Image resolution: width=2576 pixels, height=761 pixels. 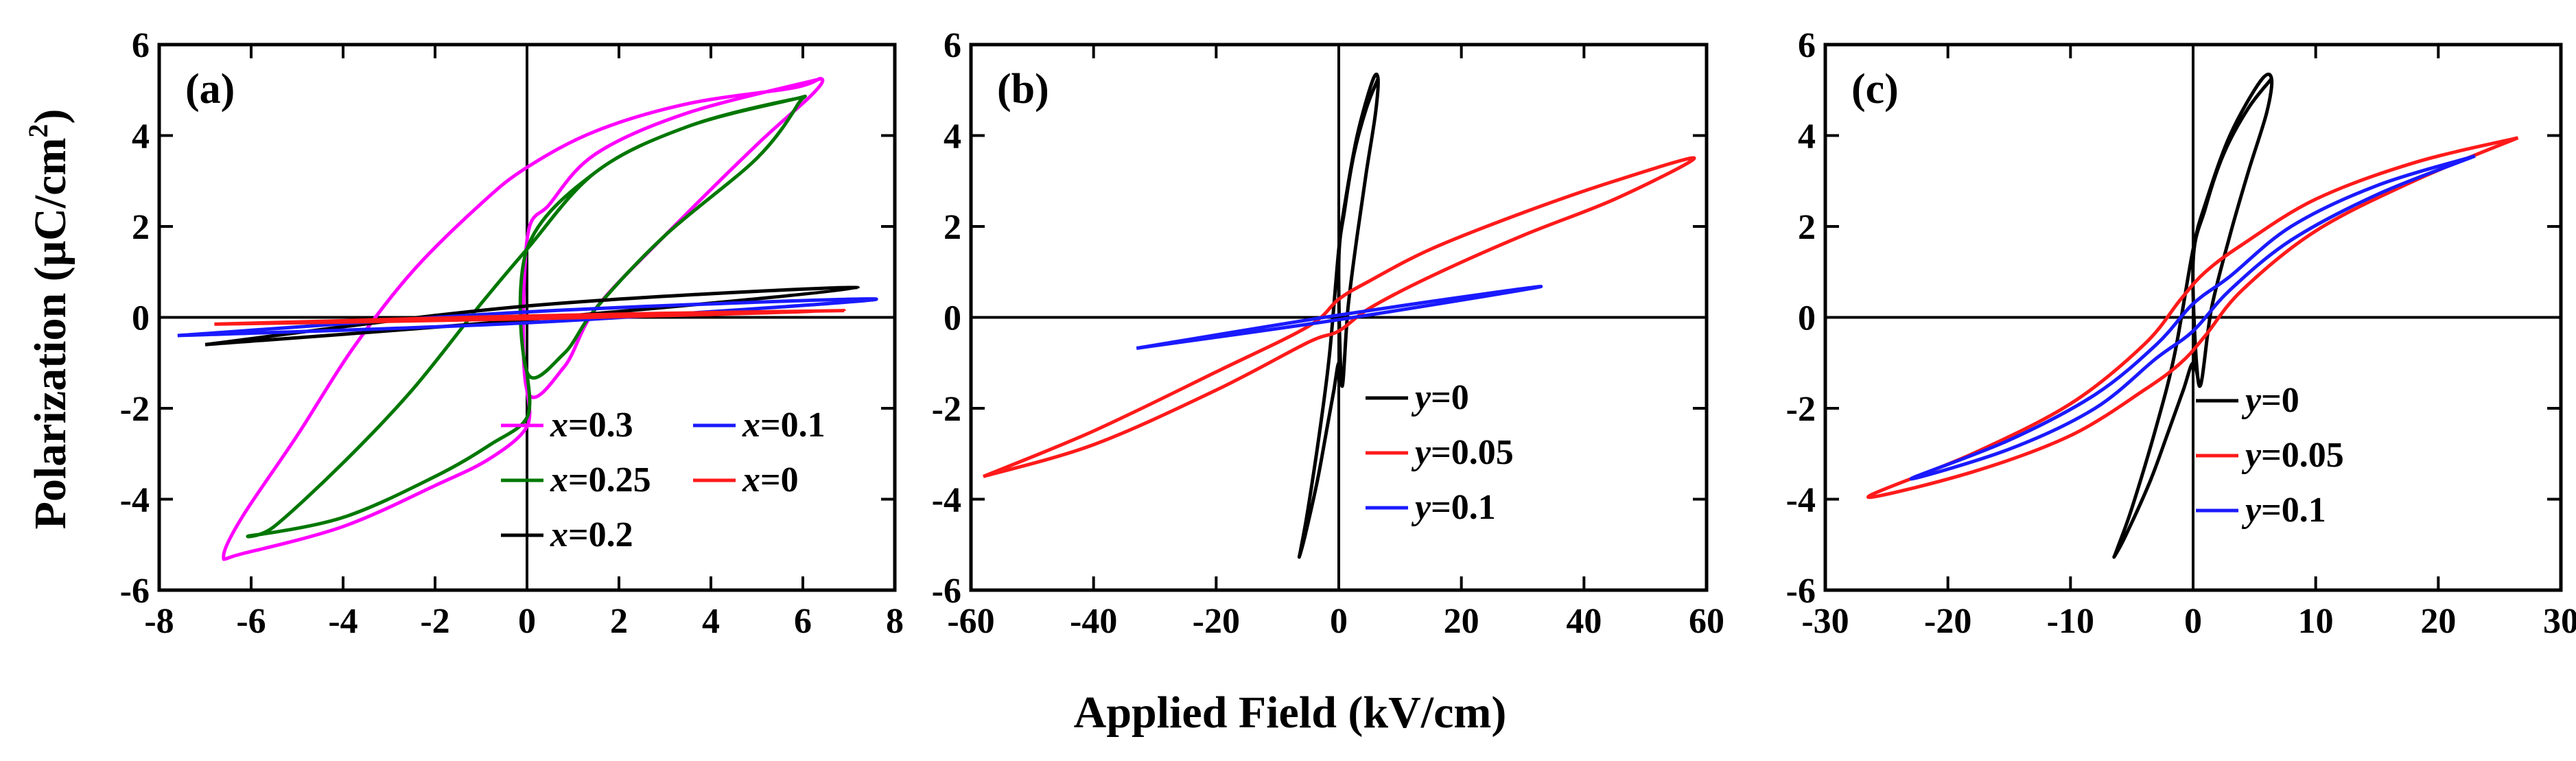 I want to click on legend-value: =0.2, so click(x=600, y=534).